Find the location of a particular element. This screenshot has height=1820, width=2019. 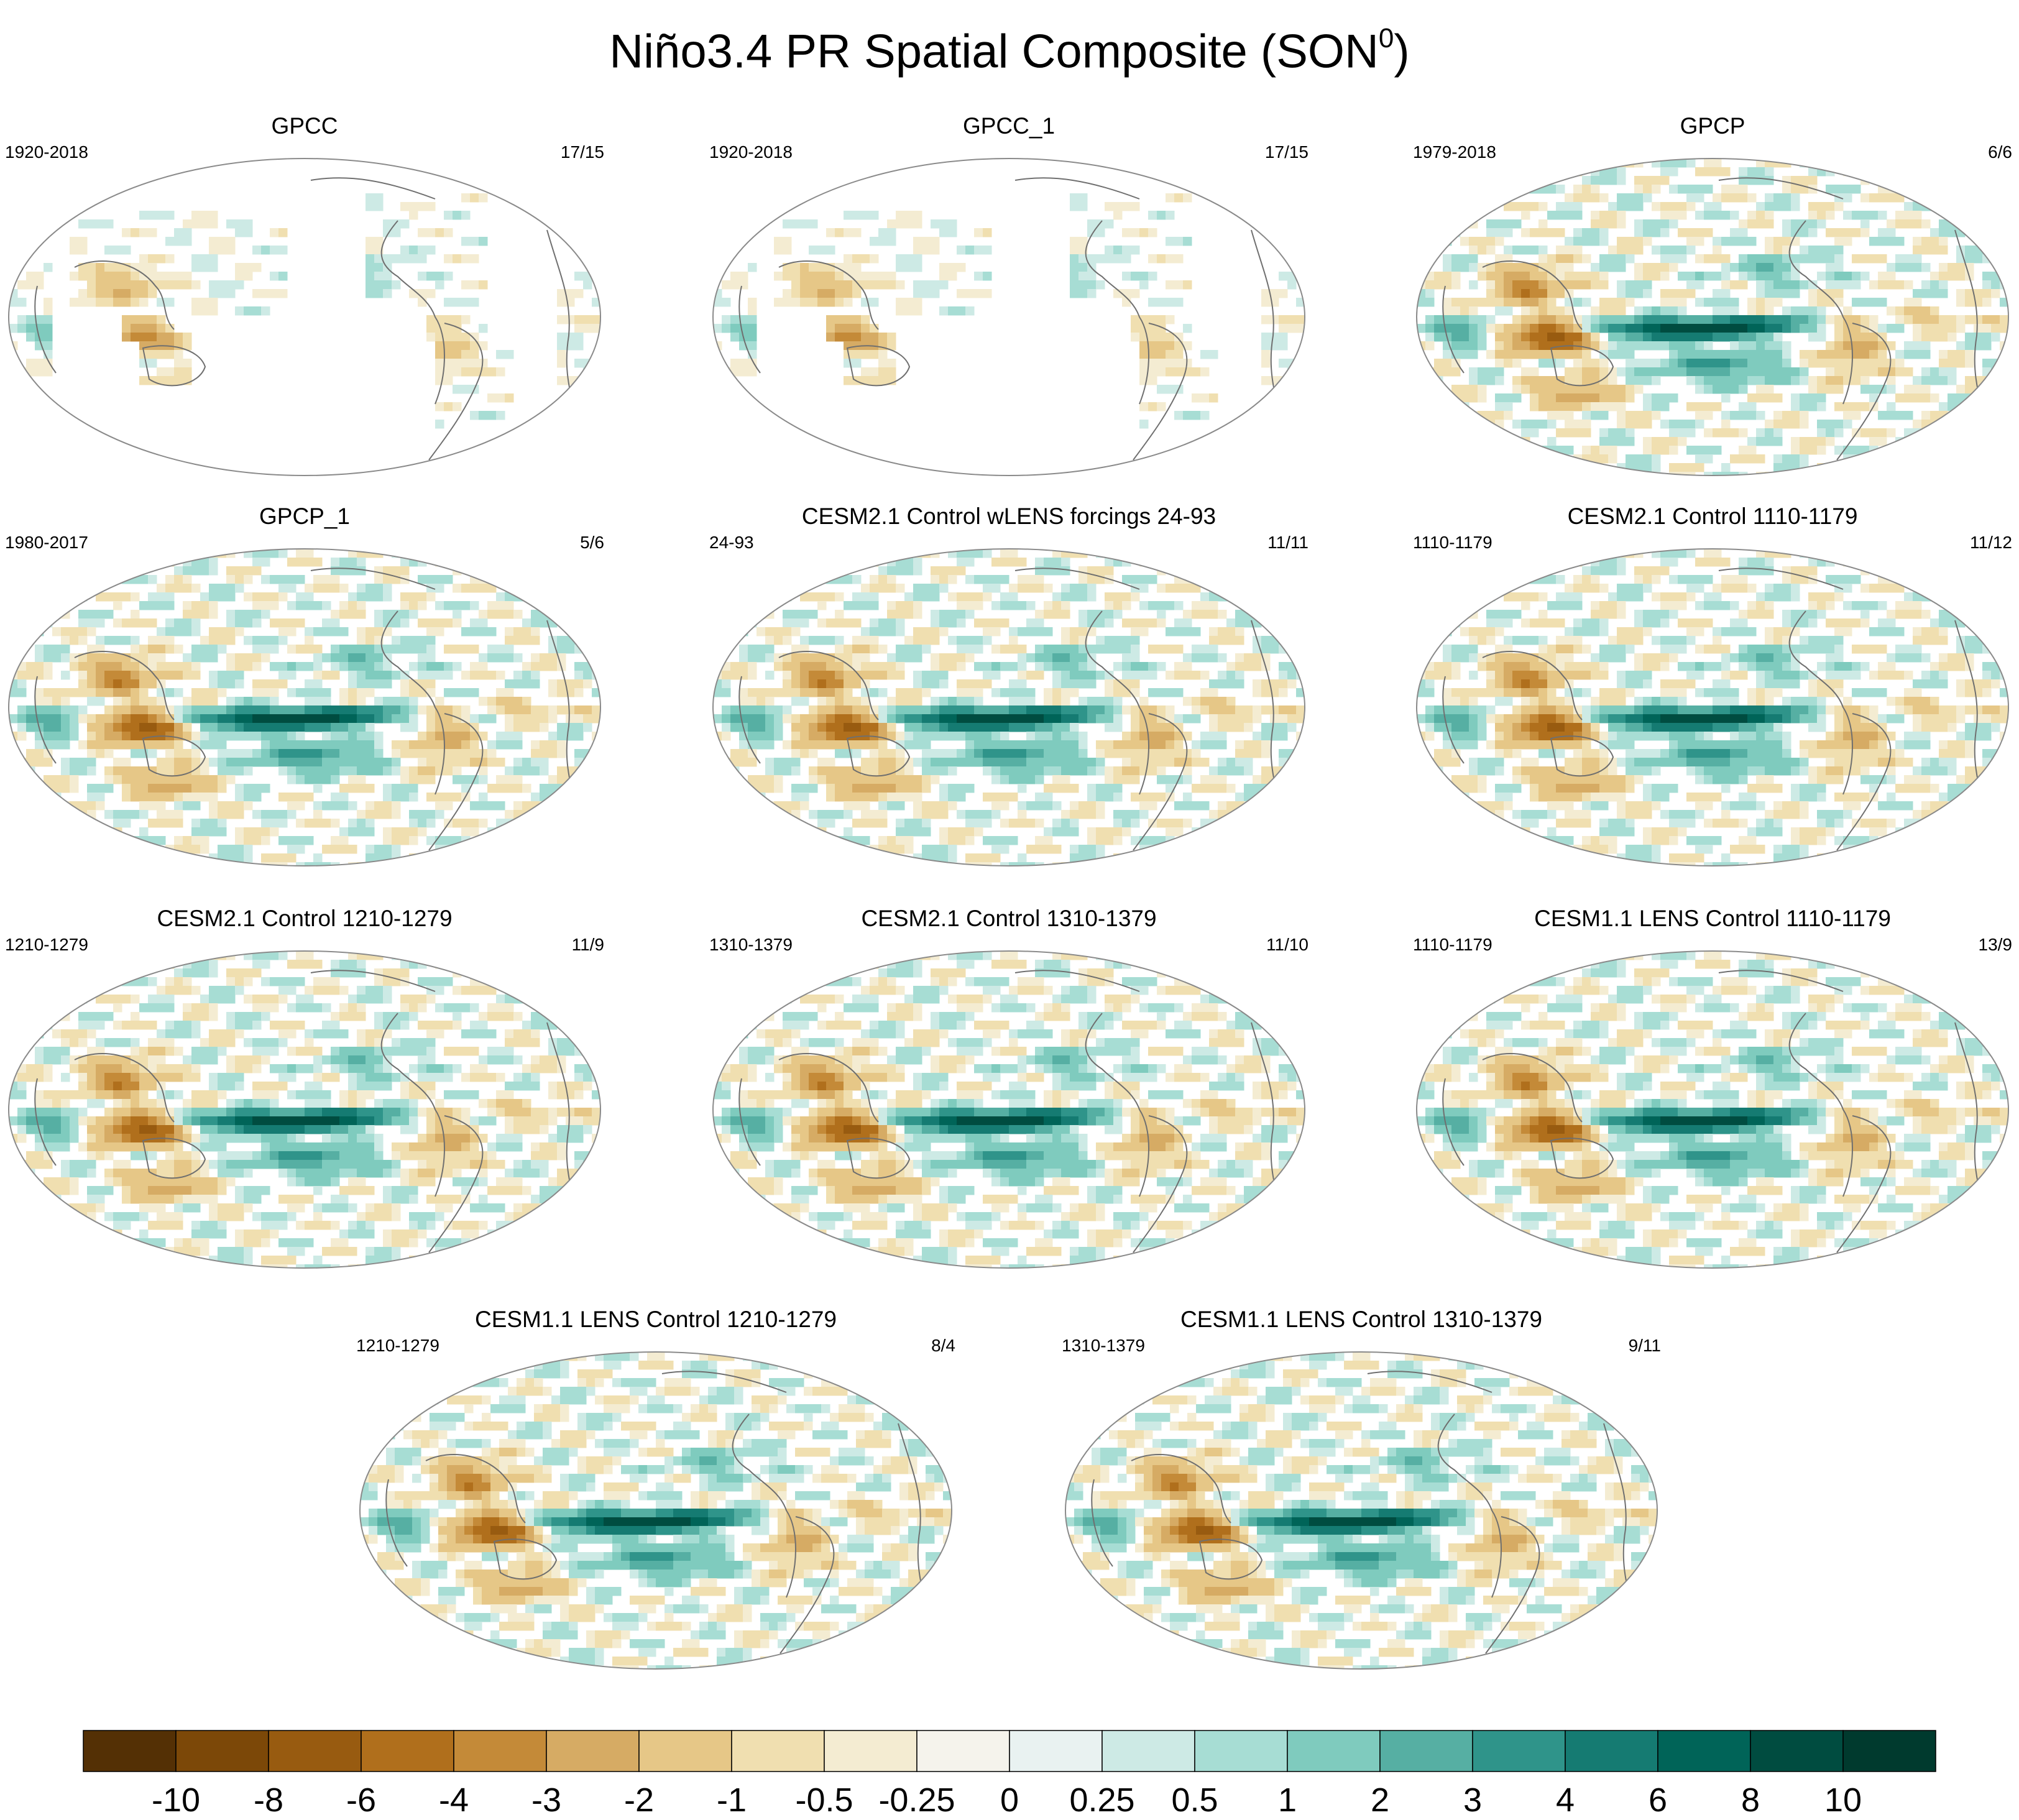

colorbar-tick-label: -10 is located at coordinates (176, 1800).